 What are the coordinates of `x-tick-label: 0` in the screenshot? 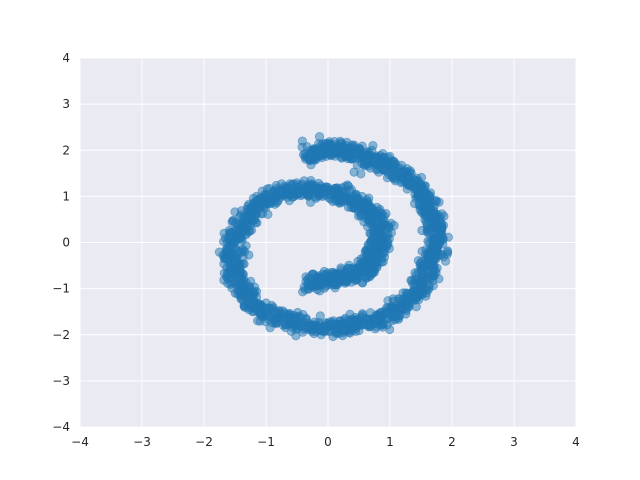 It's located at (328, 442).